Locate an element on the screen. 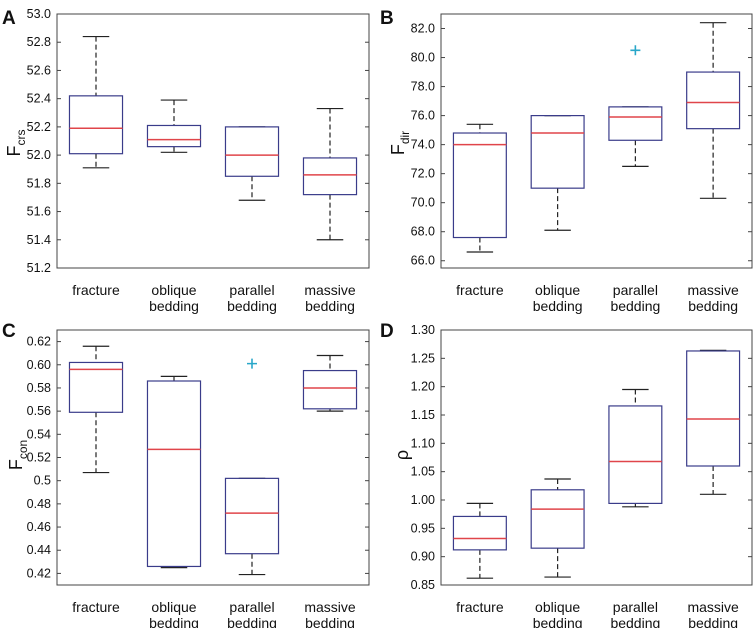 The image size is (754, 628). y-tick-label: 51.2 is located at coordinates (39, 268).